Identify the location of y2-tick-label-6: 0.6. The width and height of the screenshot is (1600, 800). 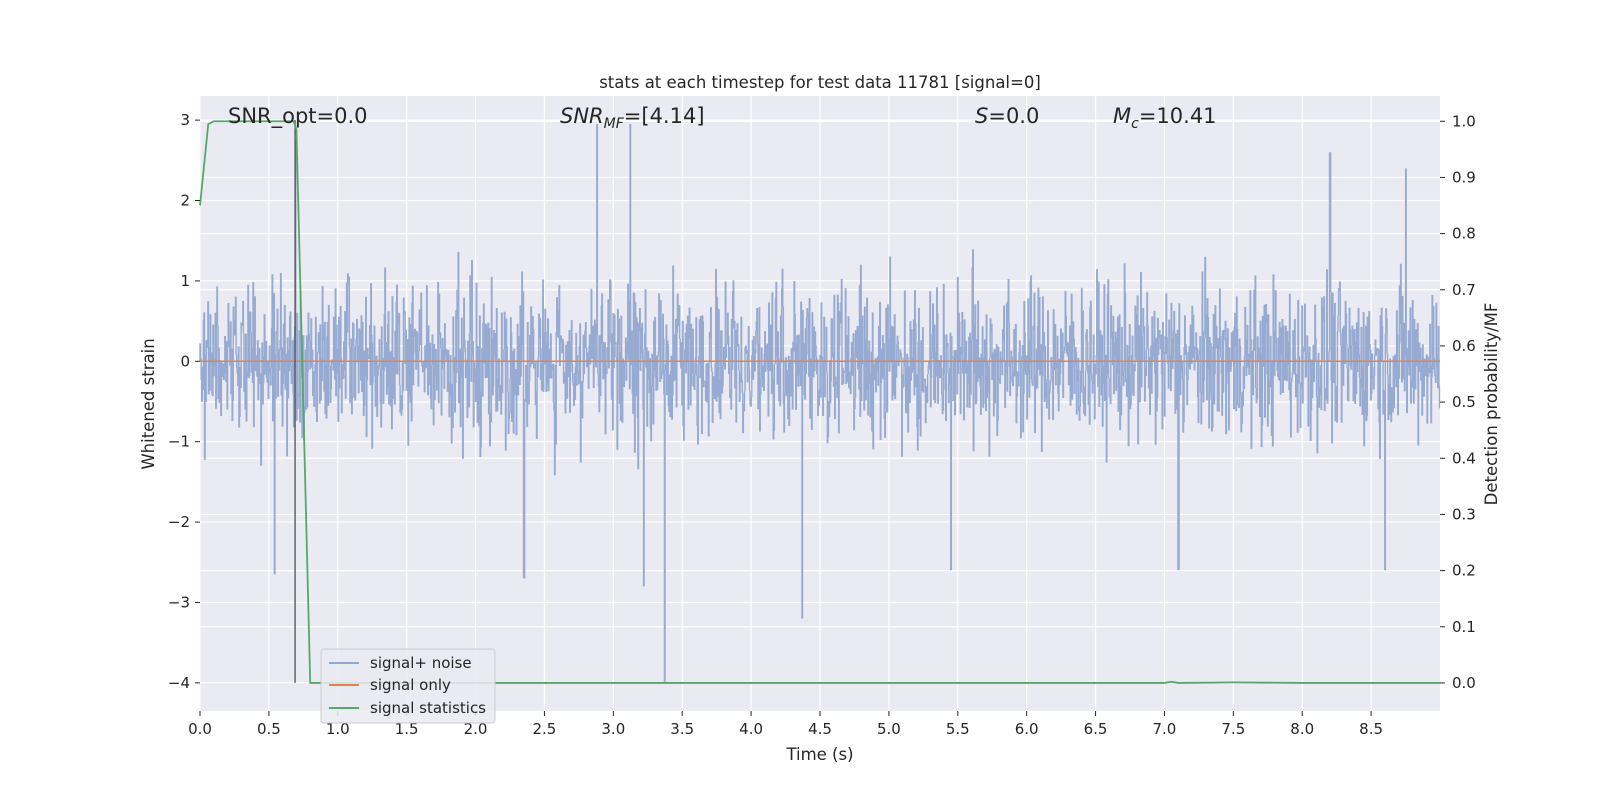
(1464, 346).